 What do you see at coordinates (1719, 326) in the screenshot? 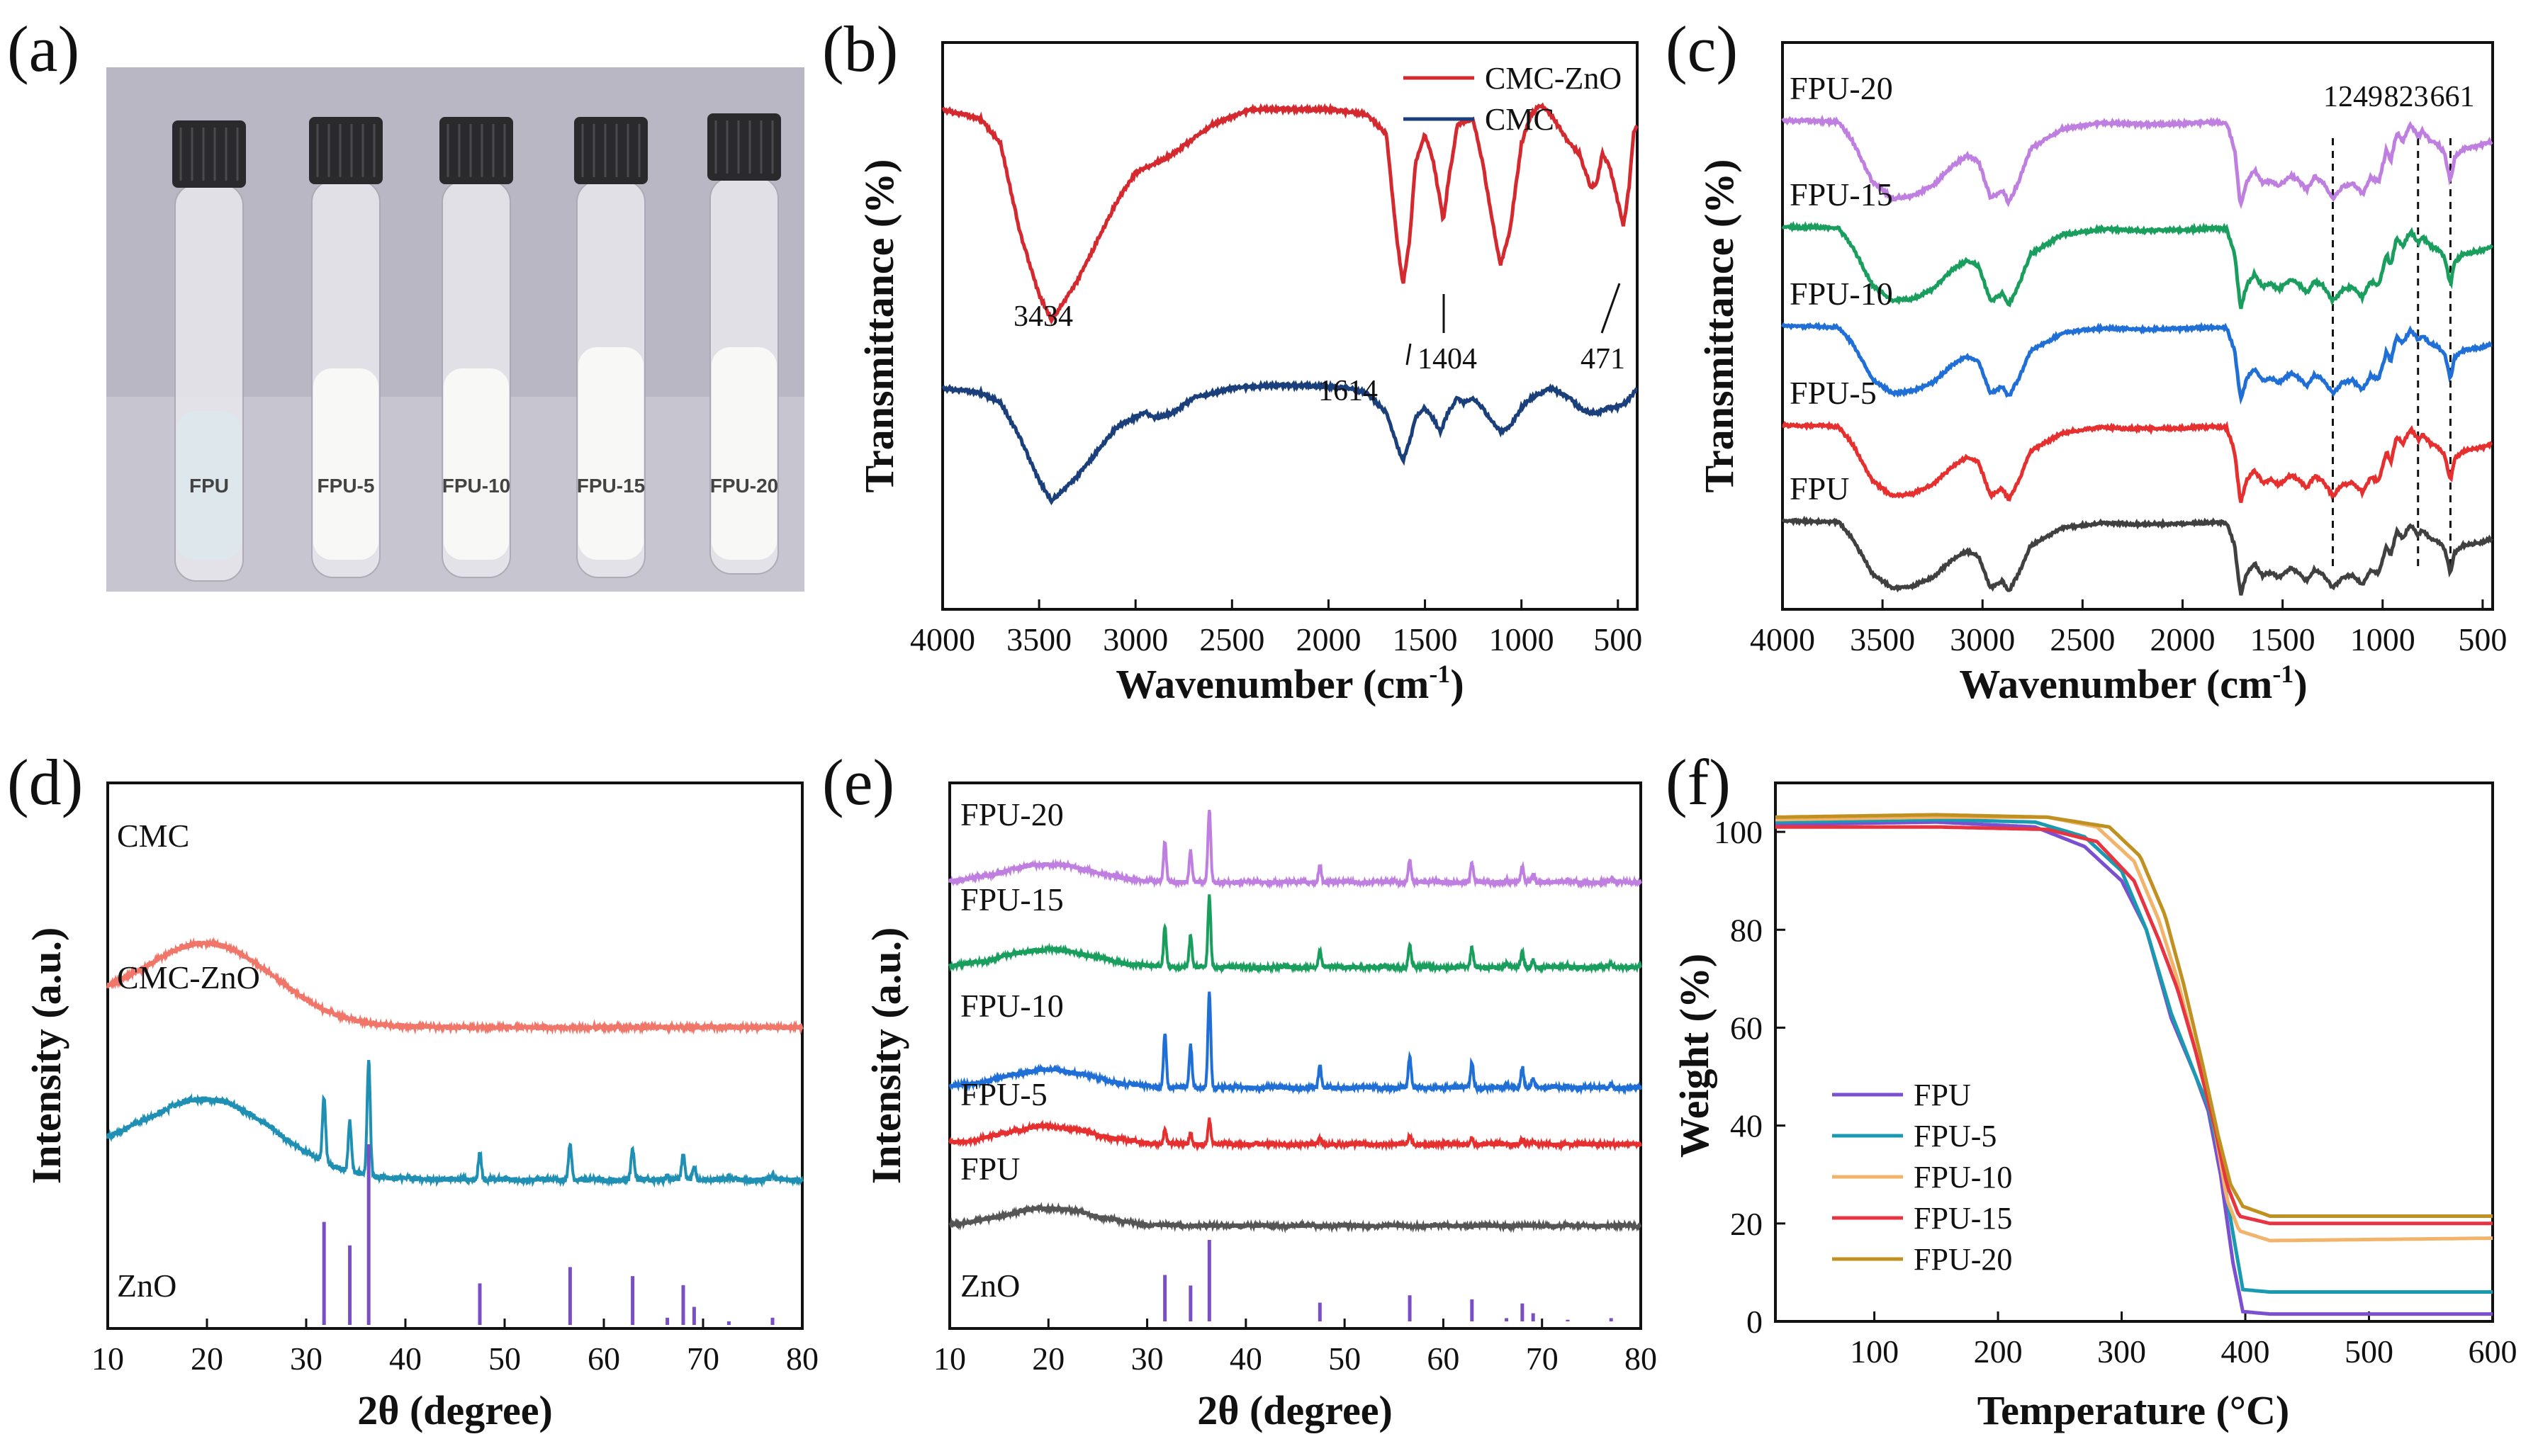
I see `y-axis-title-c: Transmittance (%)` at bounding box center [1719, 326].